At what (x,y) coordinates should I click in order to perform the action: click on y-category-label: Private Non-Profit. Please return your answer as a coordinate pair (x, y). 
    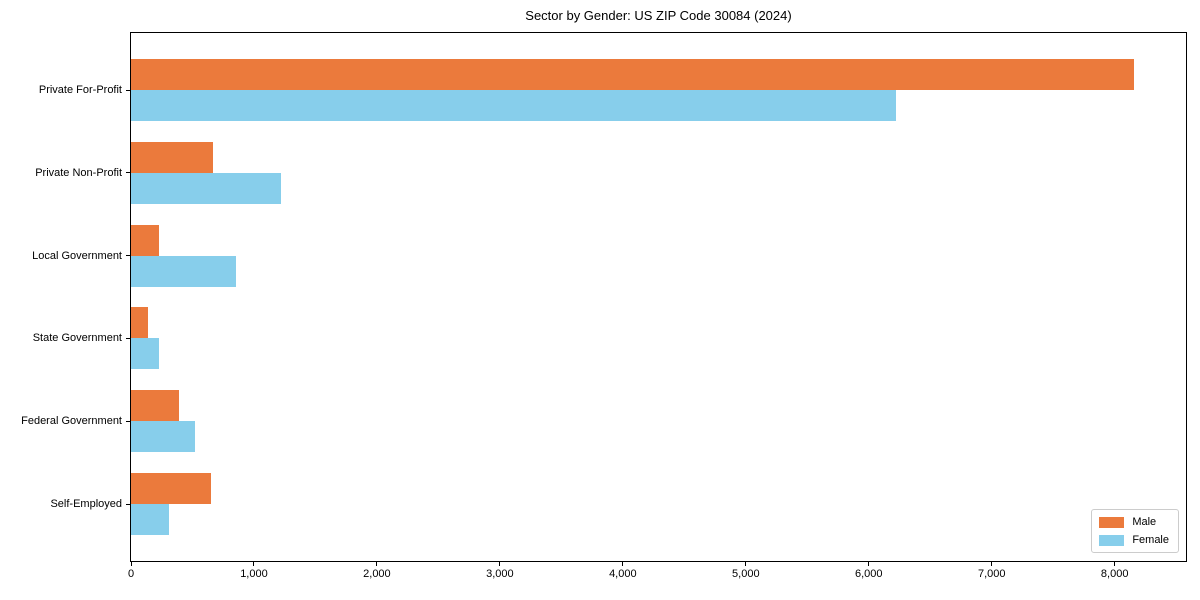
    Looking at the image, I should click on (78, 172).